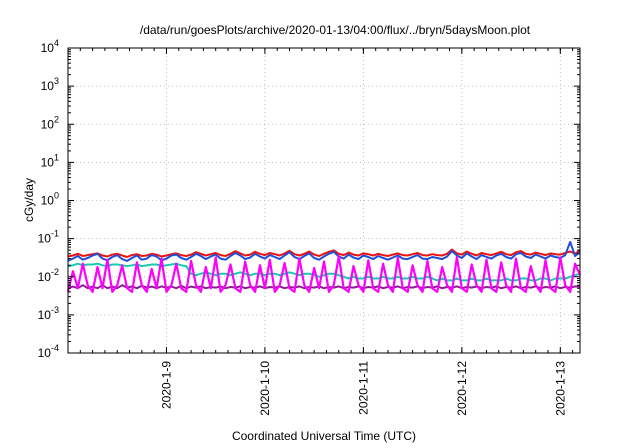  What do you see at coordinates (48, 237) in the screenshot?
I see `y-tick-label: 10⁻¹` at bounding box center [48, 237].